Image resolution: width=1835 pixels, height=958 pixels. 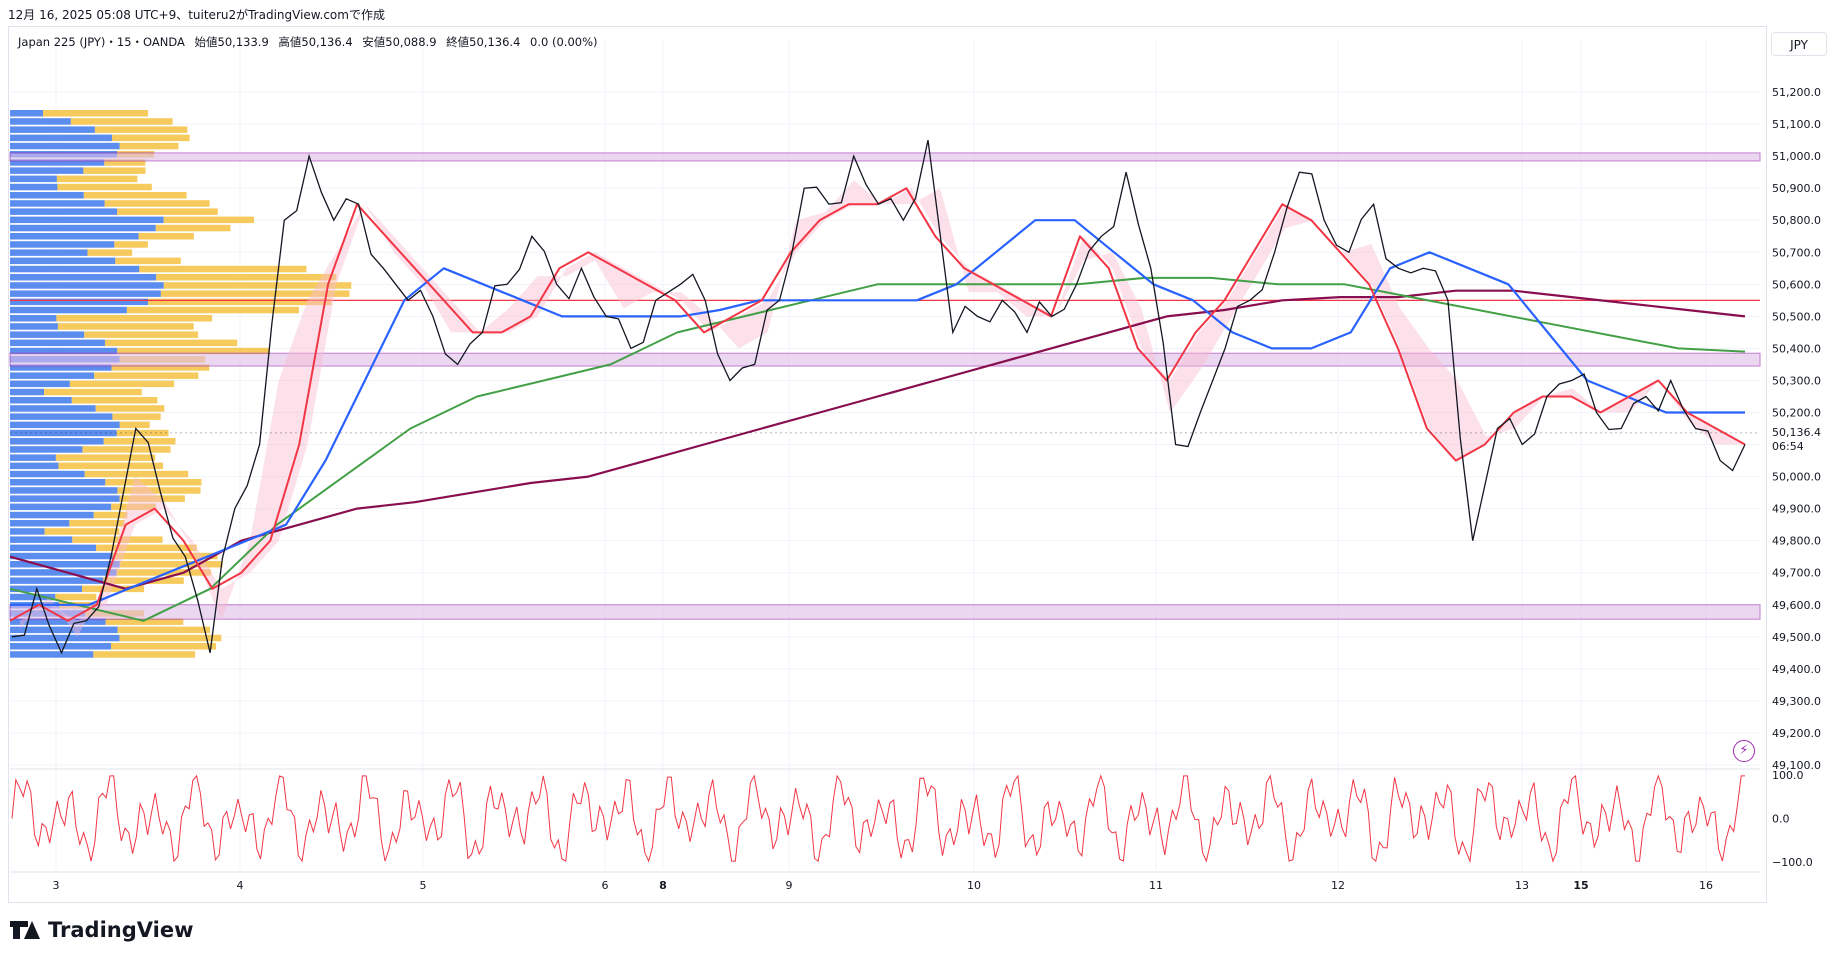 I want to click on legend-close: 50,136.4, so click(x=495, y=42).